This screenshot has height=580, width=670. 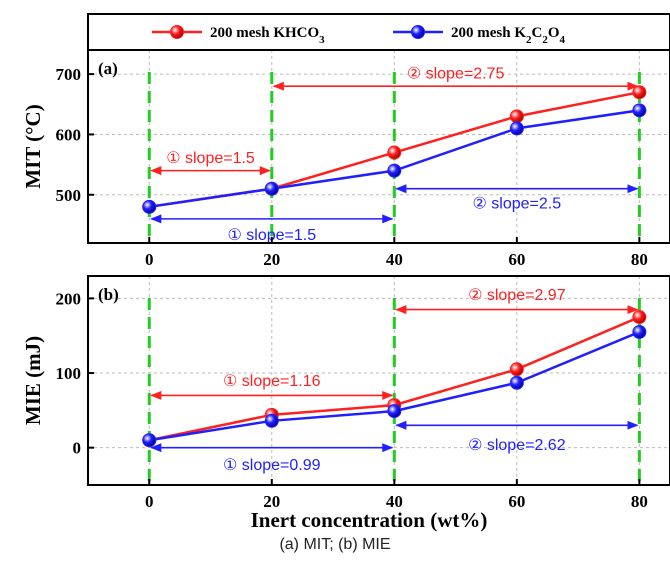 I want to click on y-tick-label: 0, so click(x=77, y=448).